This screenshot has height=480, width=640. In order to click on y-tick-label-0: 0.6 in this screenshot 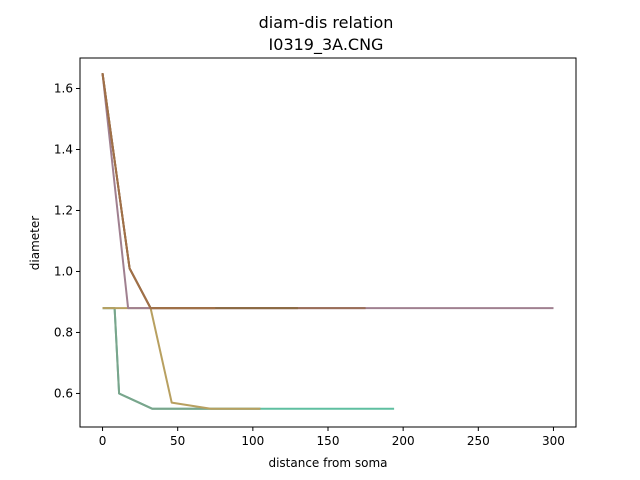, I will do `click(63, 393)`.